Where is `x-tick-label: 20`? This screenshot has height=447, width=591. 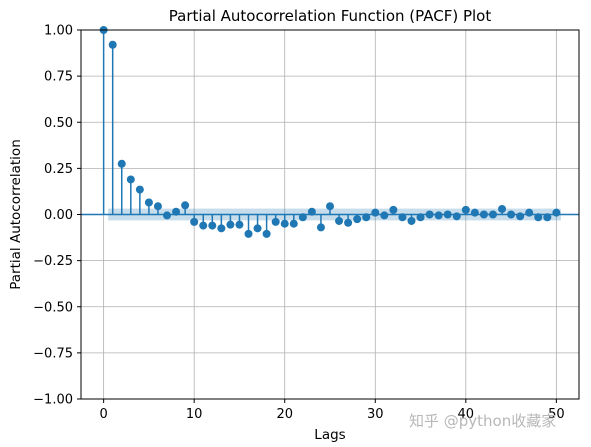
x-tick-label: 20 is located at coordinates (284, 414).